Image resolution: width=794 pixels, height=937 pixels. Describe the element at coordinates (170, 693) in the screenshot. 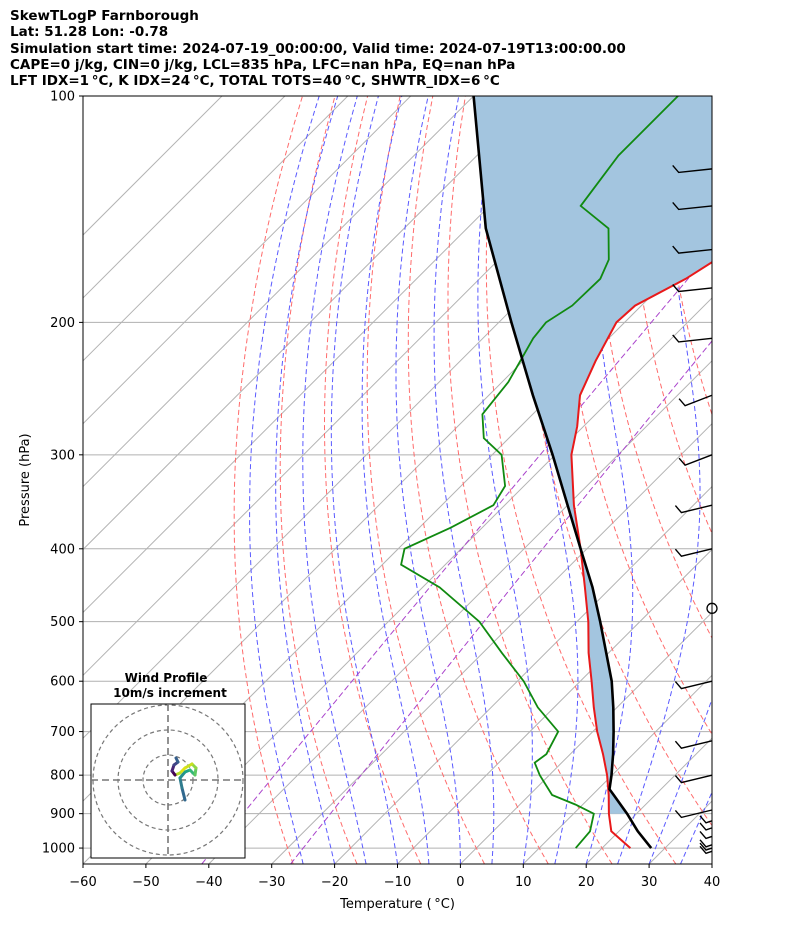

I see `inset-subtitle: 10m/s increment` at that location.